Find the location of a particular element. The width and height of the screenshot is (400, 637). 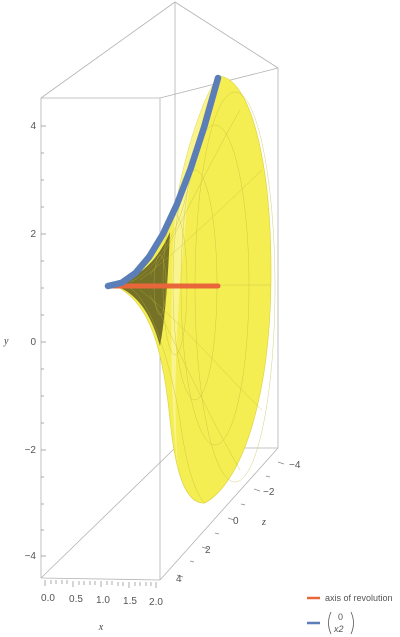

x-axis-label: x is located at coordinates (101, 627).